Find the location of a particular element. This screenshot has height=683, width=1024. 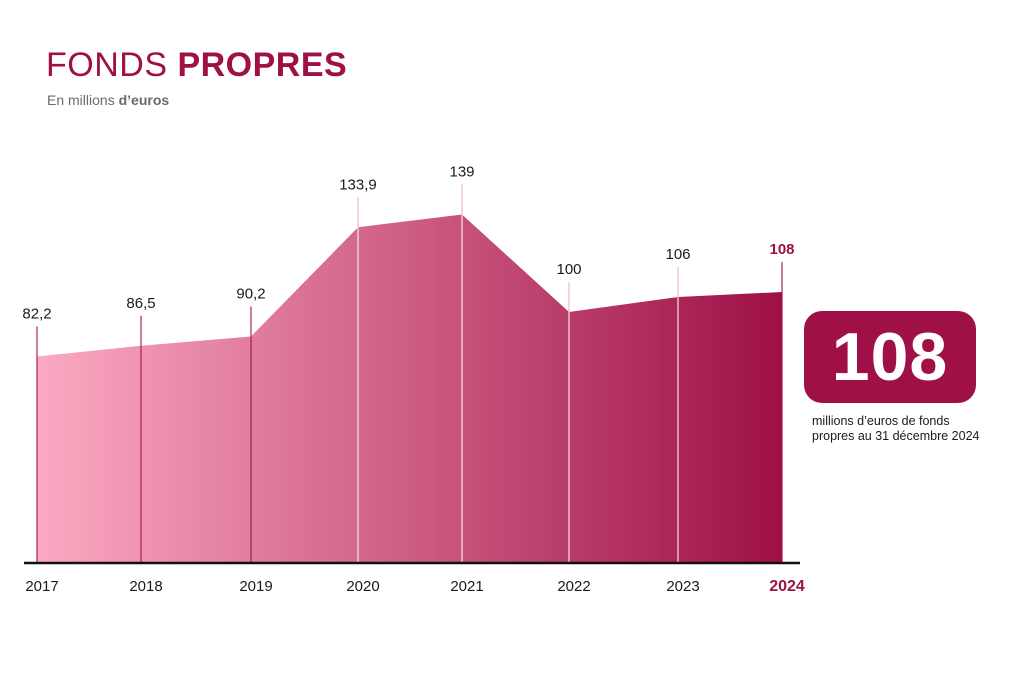

page-subtitle: En millions d’euros is located at coordinates (108, 100).